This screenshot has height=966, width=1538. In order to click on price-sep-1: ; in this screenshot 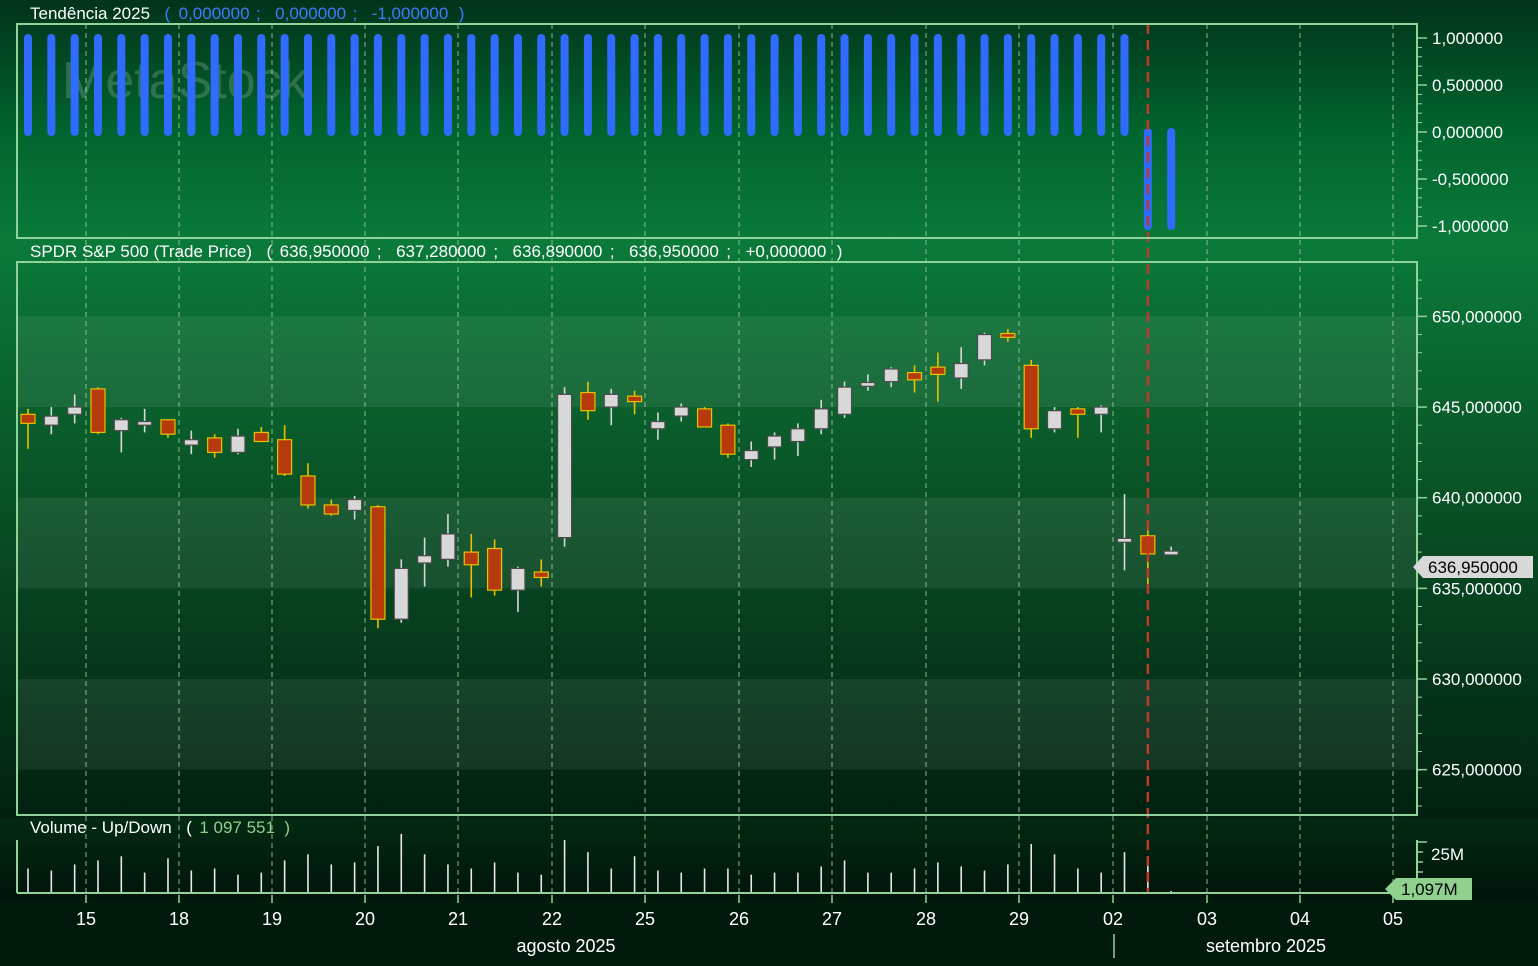, I will do `click(379, 251)`.